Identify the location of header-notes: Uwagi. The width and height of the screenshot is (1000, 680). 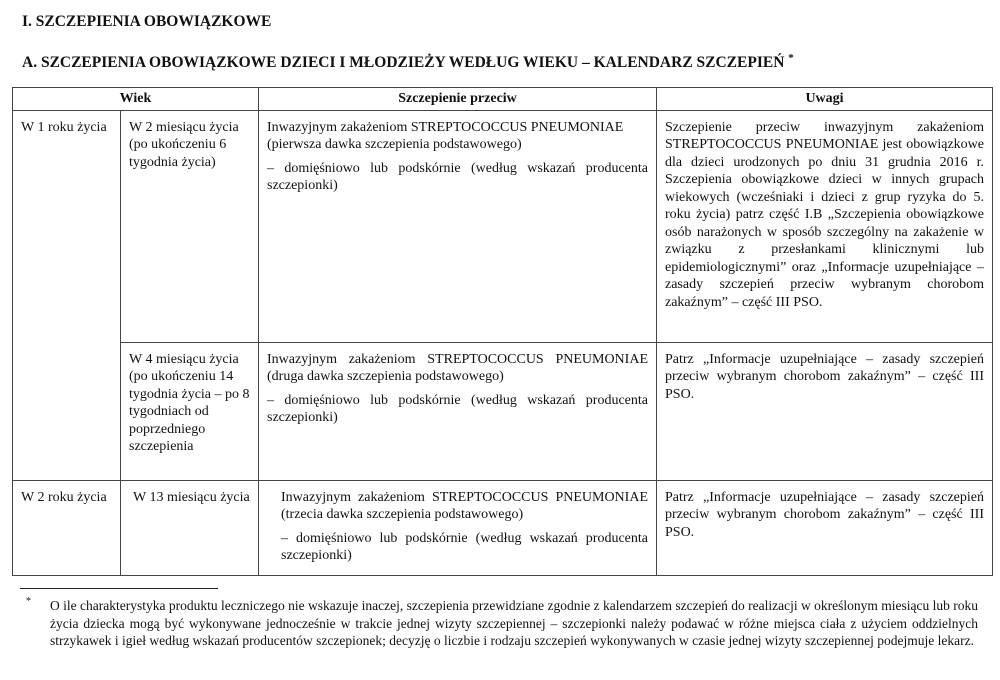
(824, 99).